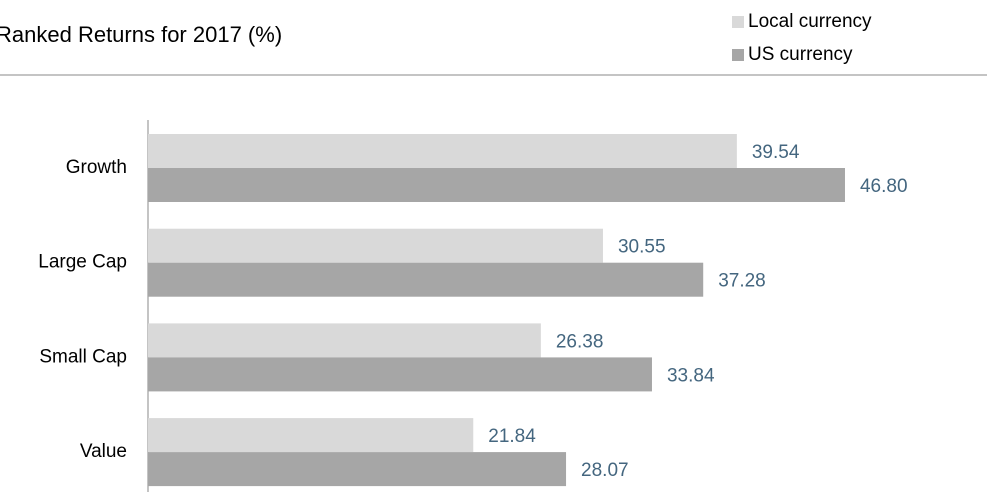 This screenshot has width=987, height=492. What do you see at coordinates (691, 375) in the screenshot?
I see `data-label: 33.84` at bounding box center [691, 375].